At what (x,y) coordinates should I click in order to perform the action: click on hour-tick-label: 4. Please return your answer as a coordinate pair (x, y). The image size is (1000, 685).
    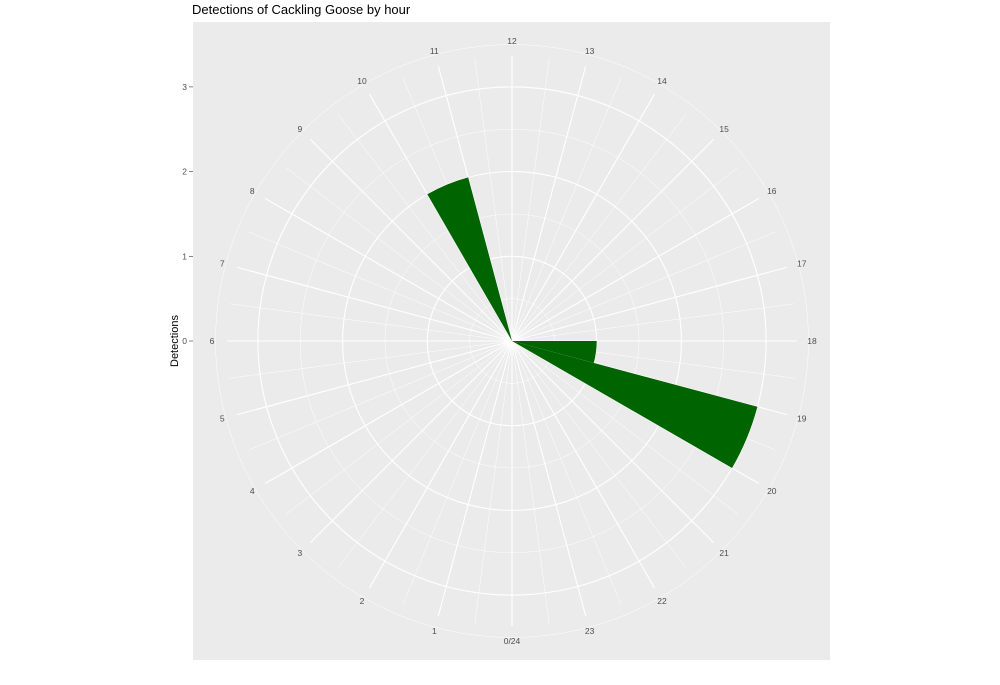
    Looking at the image, I should click on (252, 491).